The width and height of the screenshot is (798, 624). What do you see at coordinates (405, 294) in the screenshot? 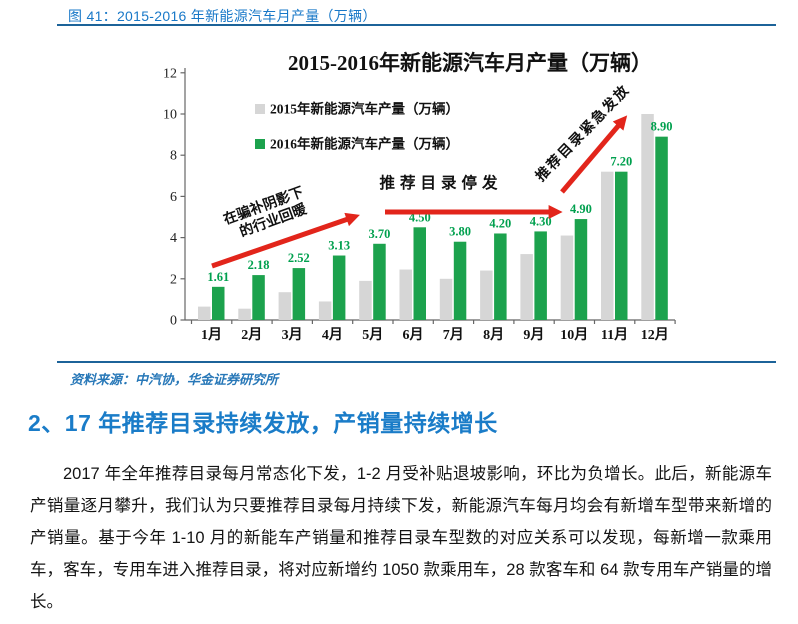
I see `bar-2015-6月` at bounding box center [405, 294].